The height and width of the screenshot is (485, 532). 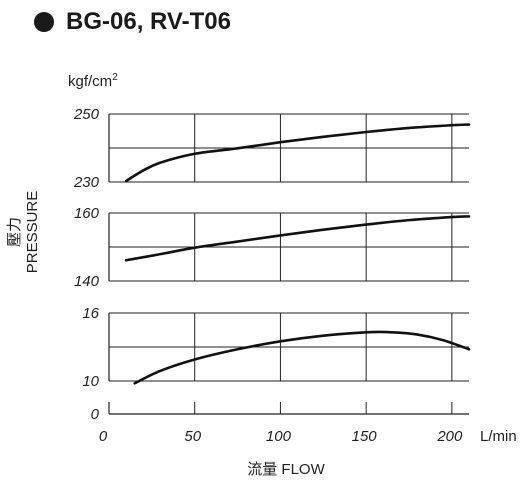 I want to click on bullet-icon, so click(x=44, y=22).